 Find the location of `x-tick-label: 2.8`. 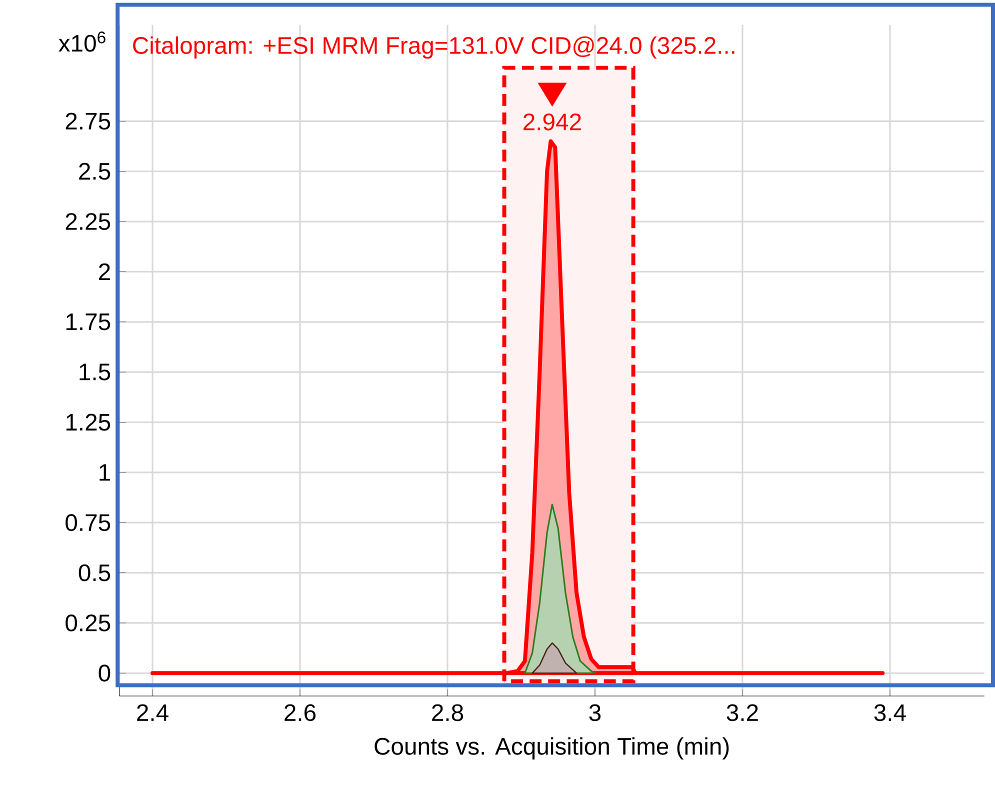

x-tick-label: 2.8 is located at coordinates (448, 713).